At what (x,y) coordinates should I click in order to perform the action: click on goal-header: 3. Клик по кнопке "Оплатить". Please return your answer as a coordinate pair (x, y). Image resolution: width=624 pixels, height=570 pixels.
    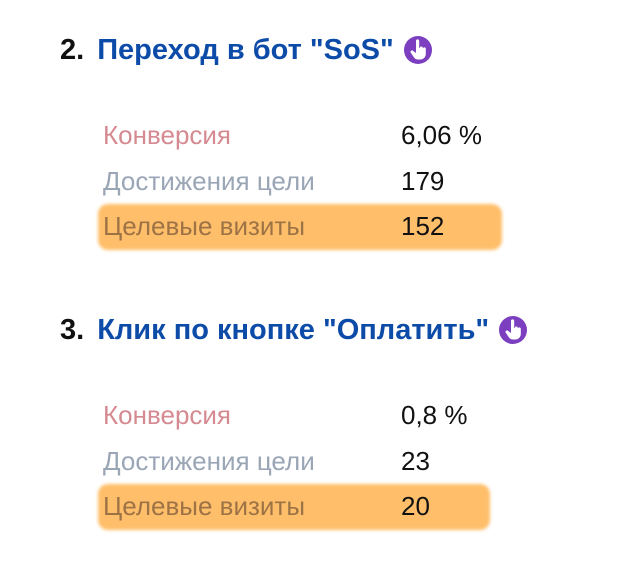
    Looking at the image, I should click on (294, 330).